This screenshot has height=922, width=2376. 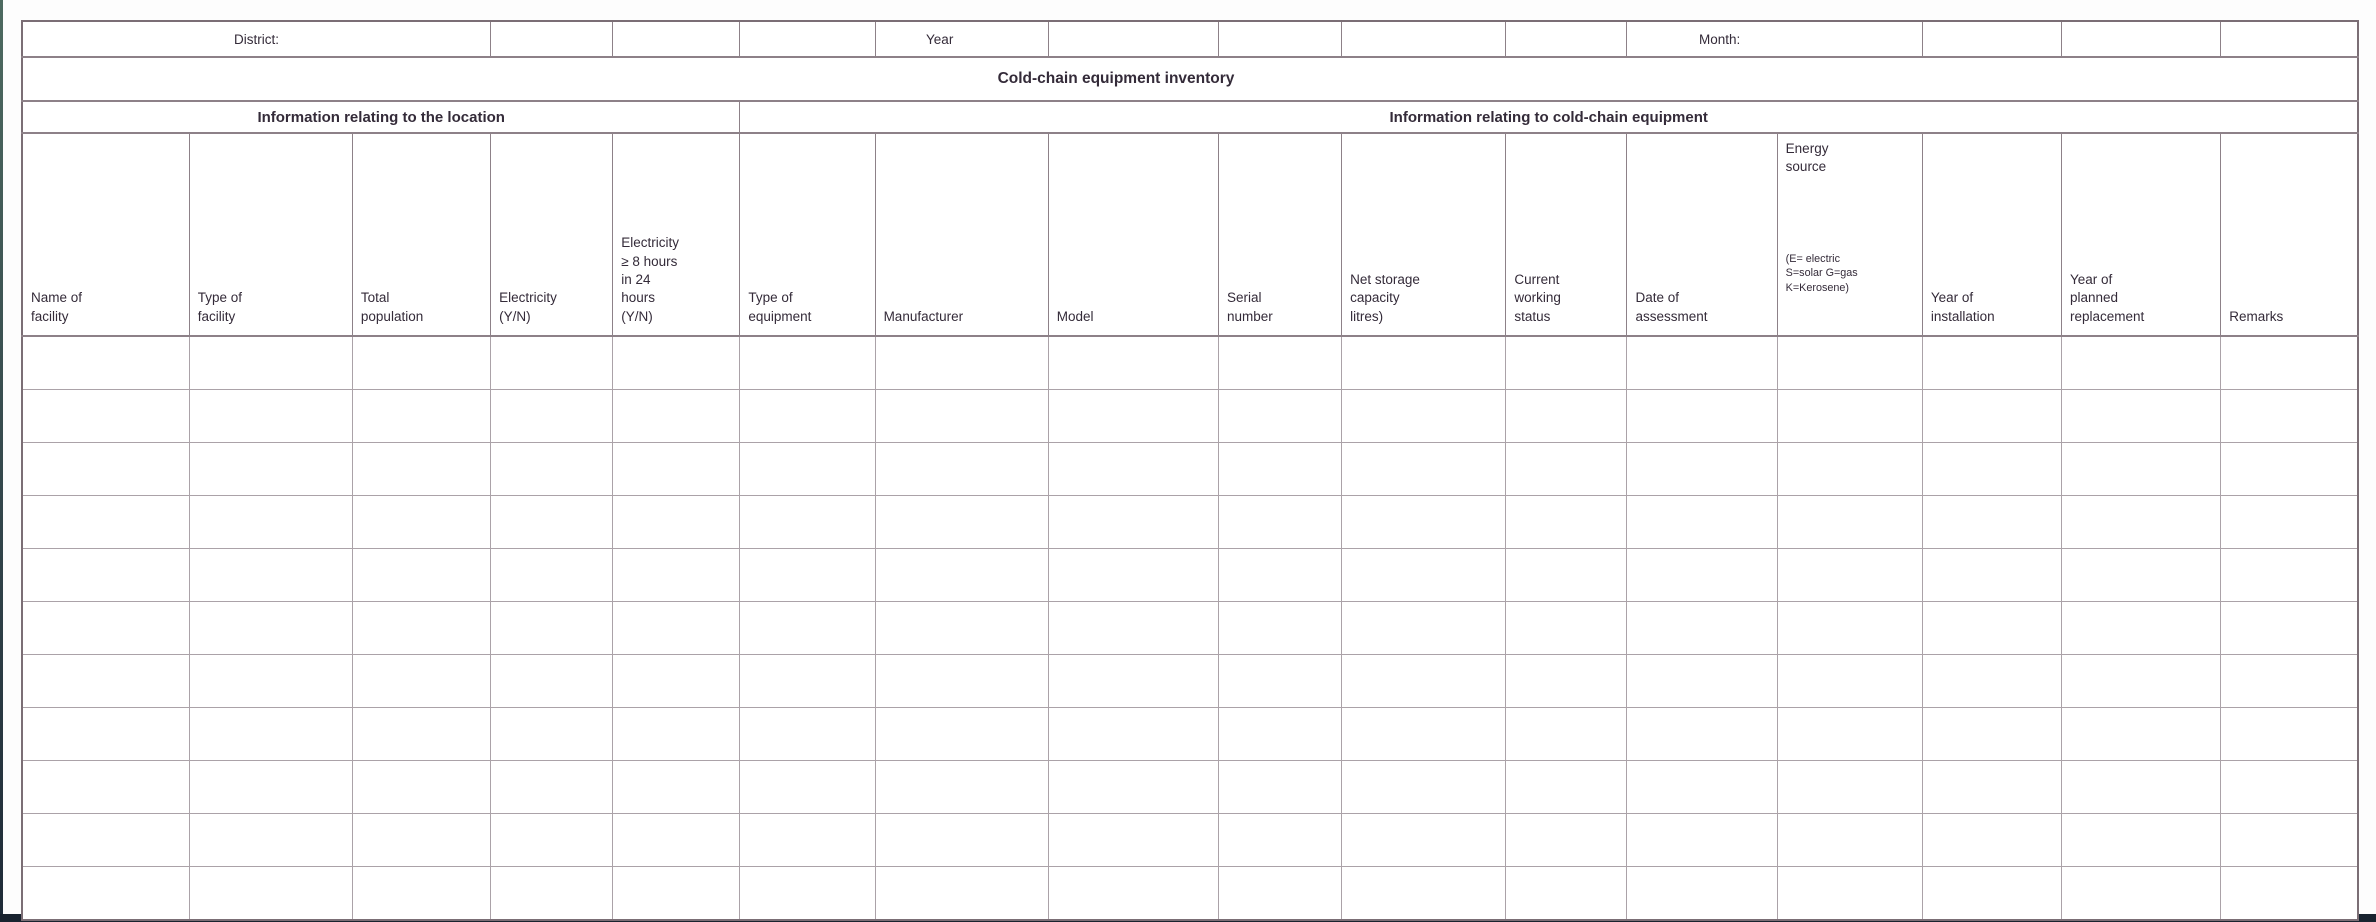 What do you see at coordinates (552, 39) in the screenshot?
I see `district-value-cell` at bounding box center [552, 39].